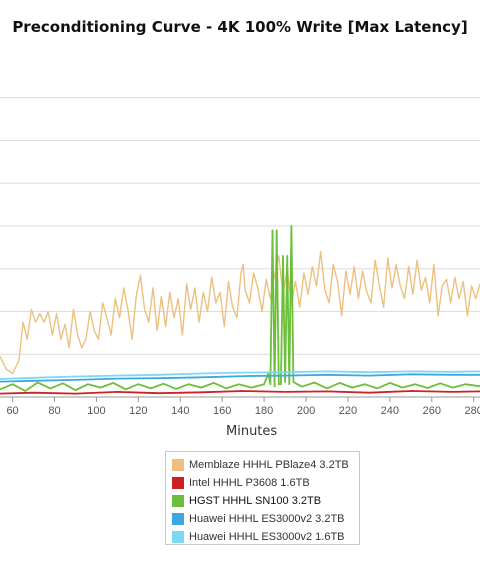 The width and height of the screenshot is (480, 565). What do you see at coordinates (222, 411) in the screenshot?
I see `x-tick-label-160: 160` at bounding box center [222, 411].